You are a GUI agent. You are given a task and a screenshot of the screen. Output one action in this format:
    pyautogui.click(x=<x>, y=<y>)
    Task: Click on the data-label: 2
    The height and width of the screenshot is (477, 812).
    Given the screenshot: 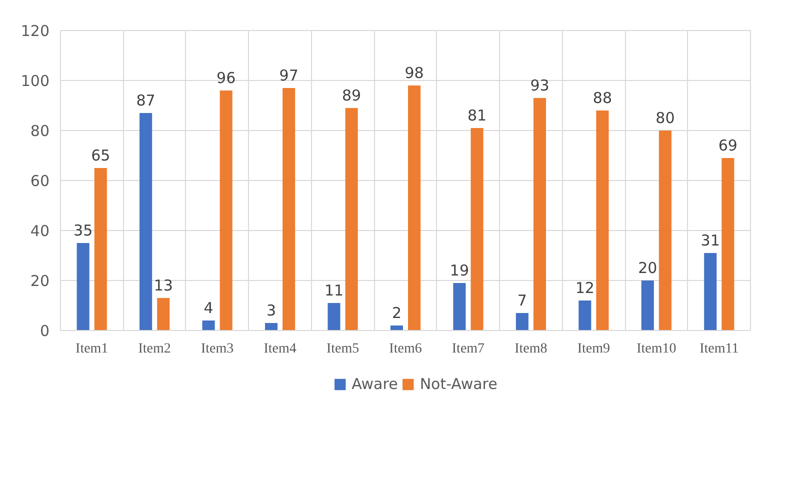 What is the action you would take?
    pyautogui.click(x=397, y=313)
    